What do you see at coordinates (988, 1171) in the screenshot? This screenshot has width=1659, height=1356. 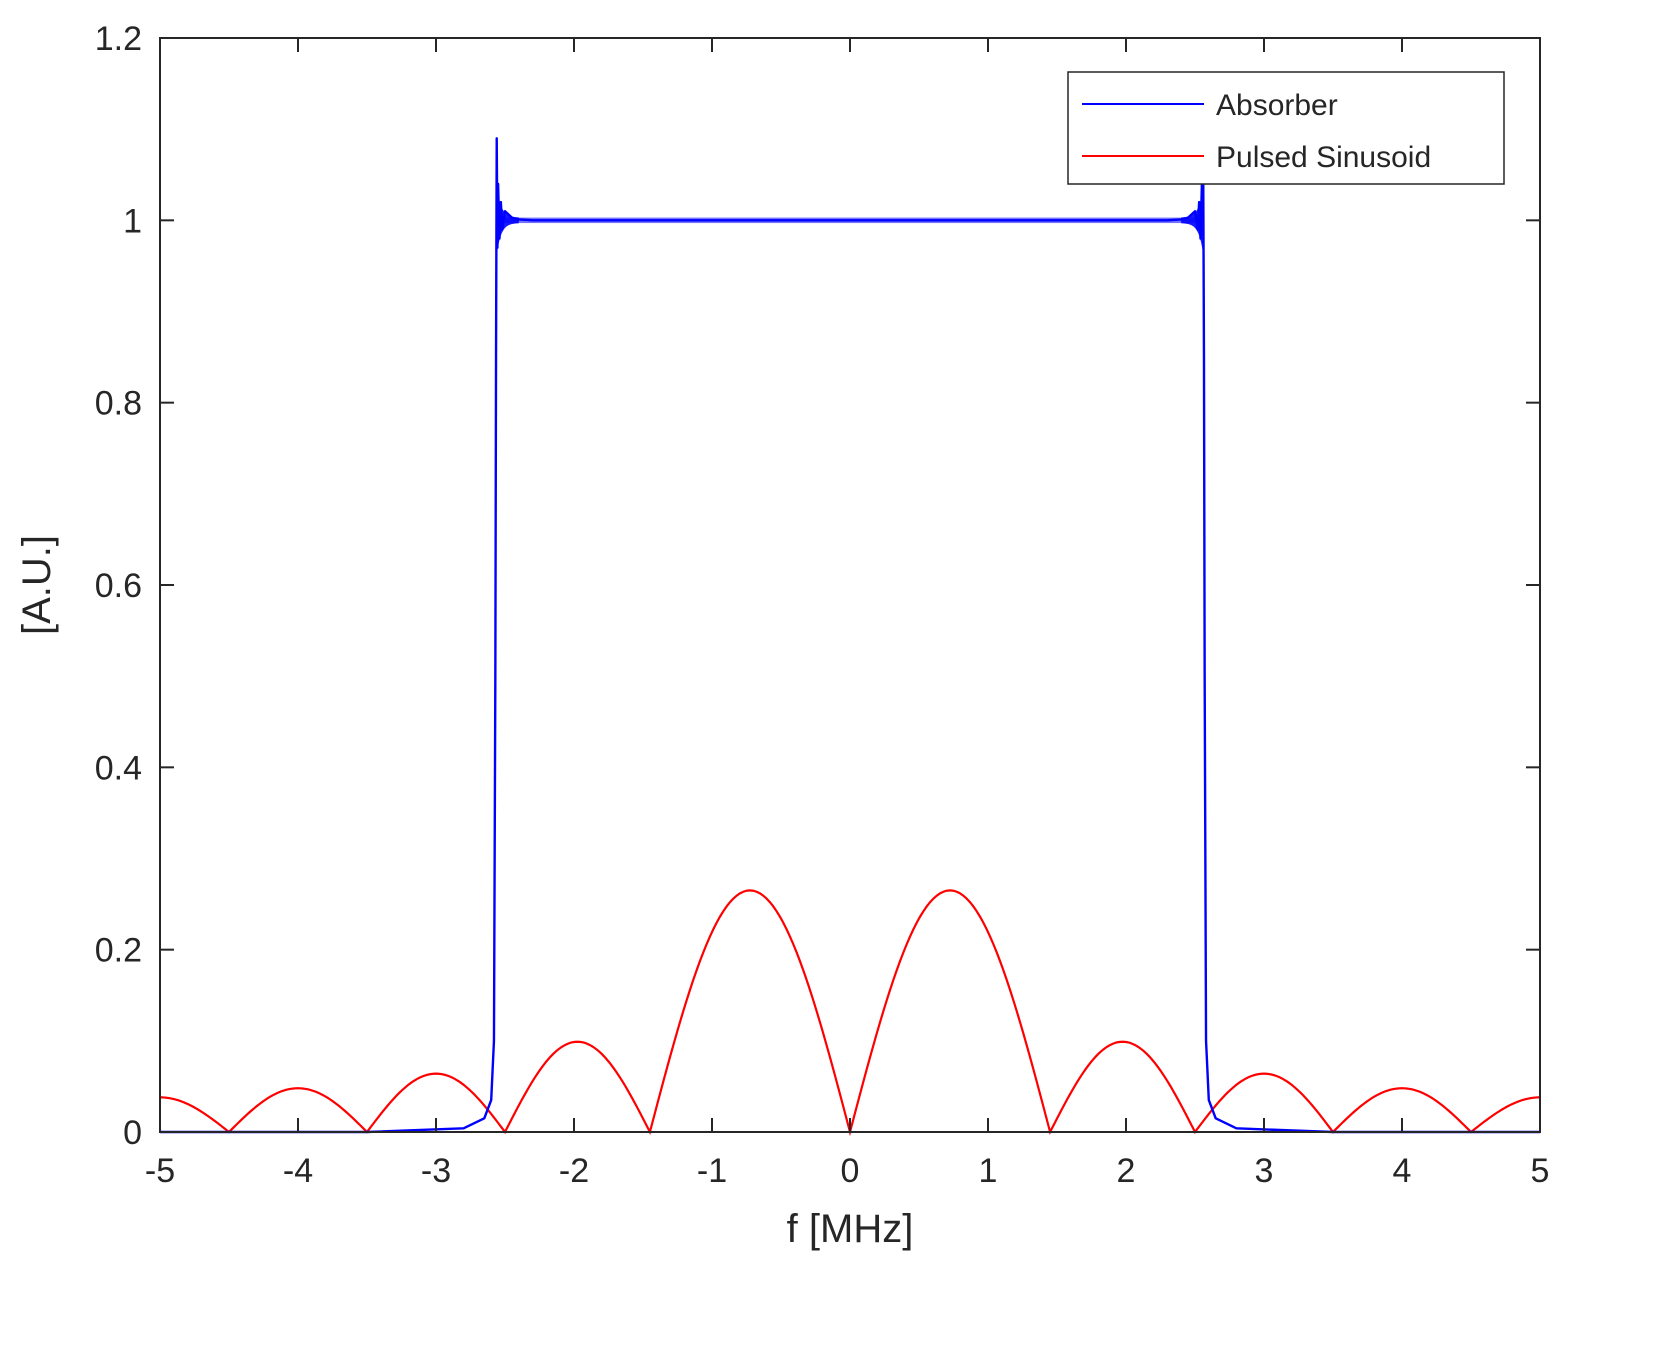 I see `x-tick-label: 1` at bounding box center [988, 1171].